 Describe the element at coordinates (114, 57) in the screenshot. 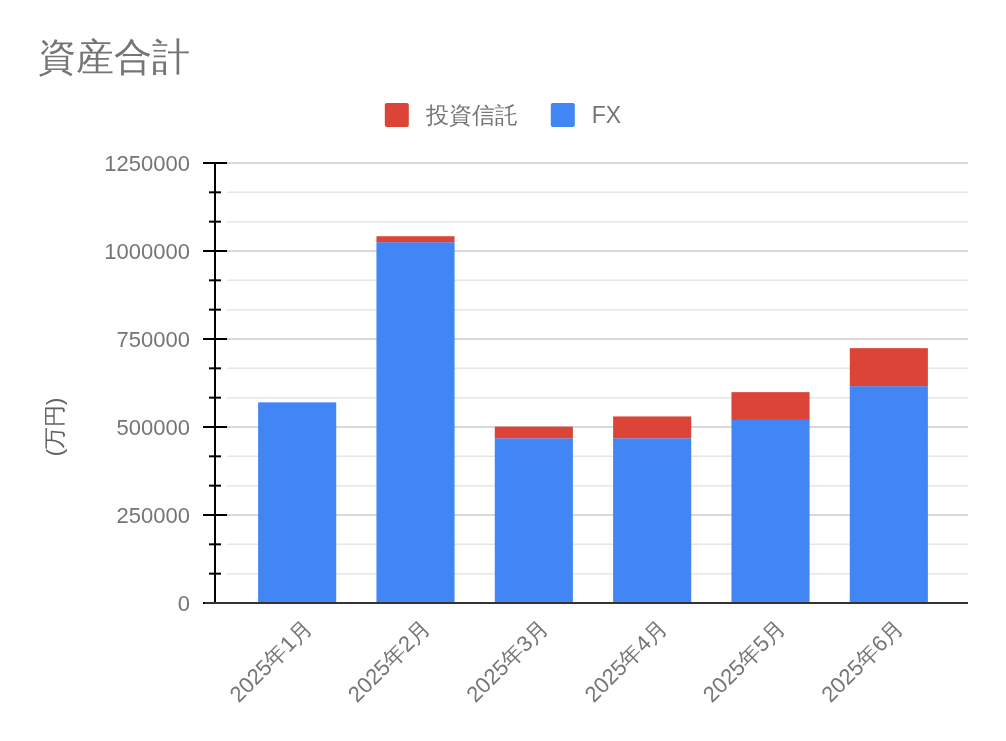

I see `chart-title: 資産合計` at that location.